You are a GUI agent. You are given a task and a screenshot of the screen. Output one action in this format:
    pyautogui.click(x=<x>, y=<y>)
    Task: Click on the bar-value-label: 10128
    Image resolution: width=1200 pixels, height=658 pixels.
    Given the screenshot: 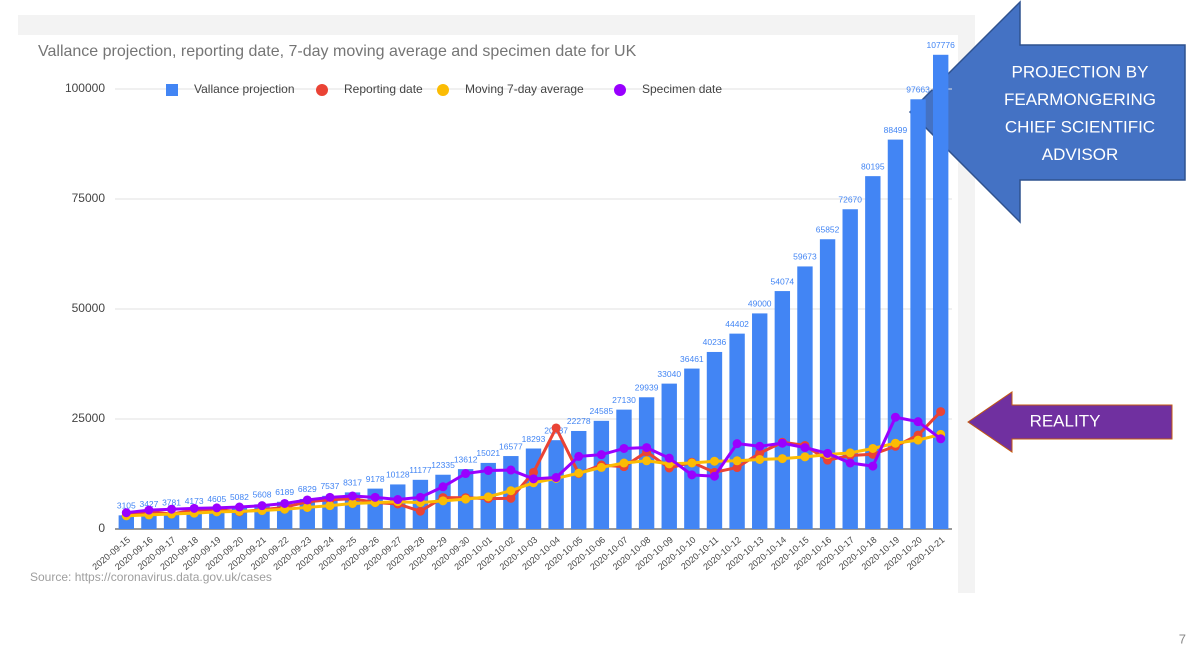 What is the action you would take?
    pyautogui.click(x=398, y=475)
    